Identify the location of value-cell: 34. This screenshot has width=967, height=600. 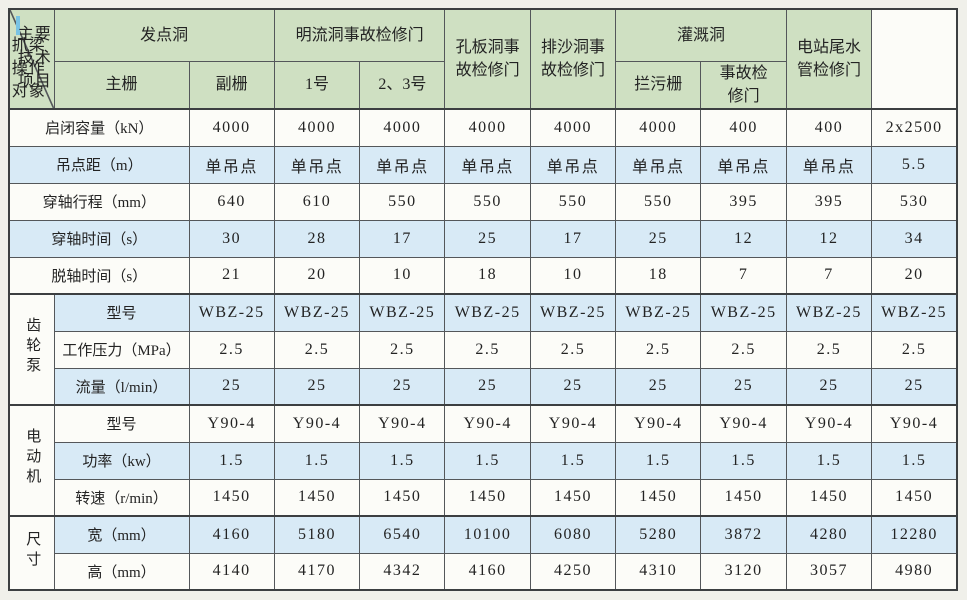
(914, 238).